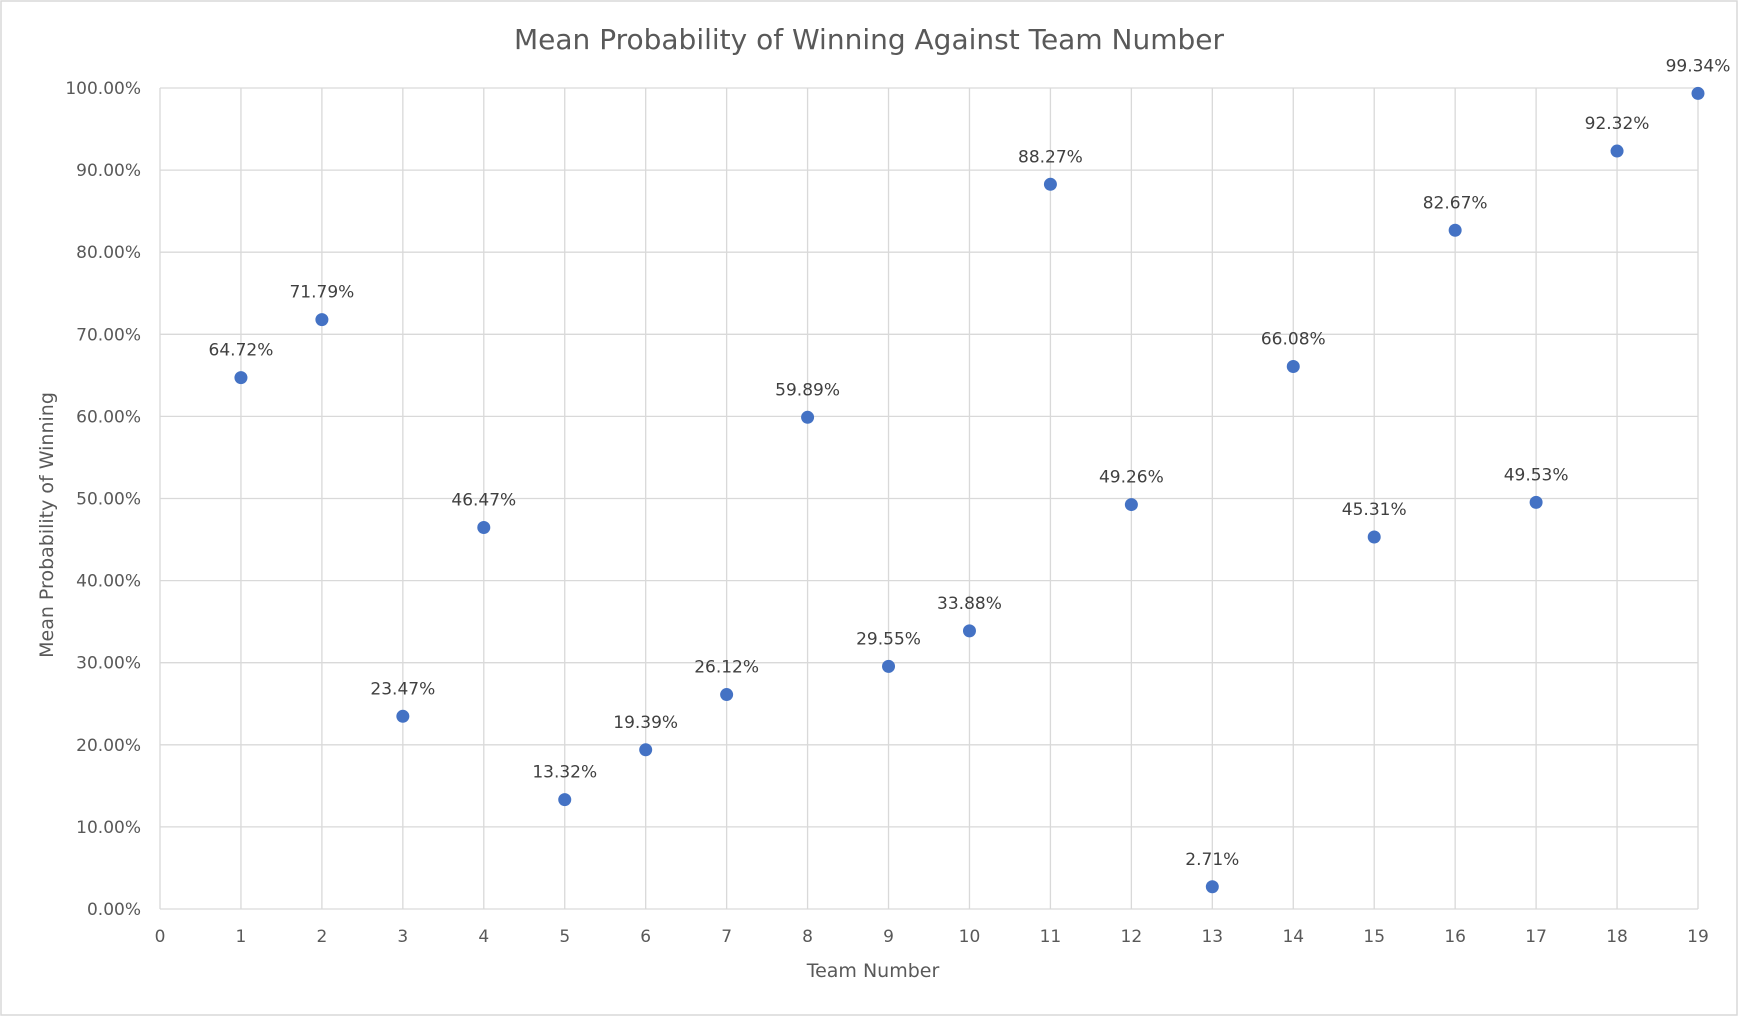 This screenshot has width=1738, height=1016. What do you see at coordinates (1293, 937) in the screenshot?
I see `x-tick-label: 14` at bounding box center [1293, 937].